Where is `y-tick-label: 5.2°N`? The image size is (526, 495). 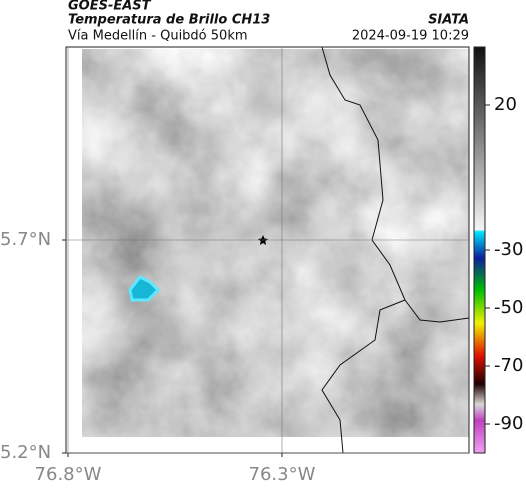
y-tick-label: 5.2°N is located at coordinates (25, 452).